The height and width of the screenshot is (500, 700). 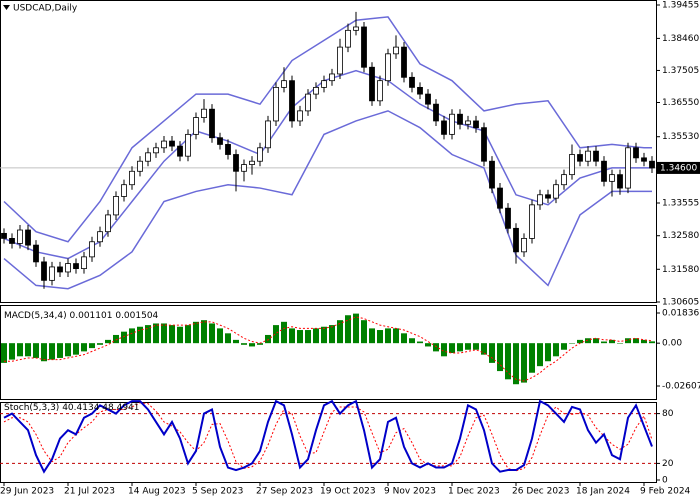 What do you see at coordinates (672, 344) in the screenshot?
I see `y-tick-label: 0.00` at bounding box center [672, 344].